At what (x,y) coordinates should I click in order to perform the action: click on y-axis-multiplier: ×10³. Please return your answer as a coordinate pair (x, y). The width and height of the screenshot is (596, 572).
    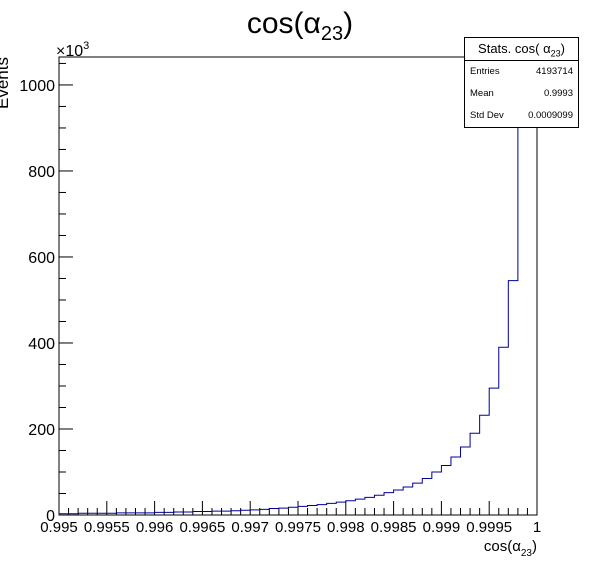
    Looking at the image, I should click on (72, 50).